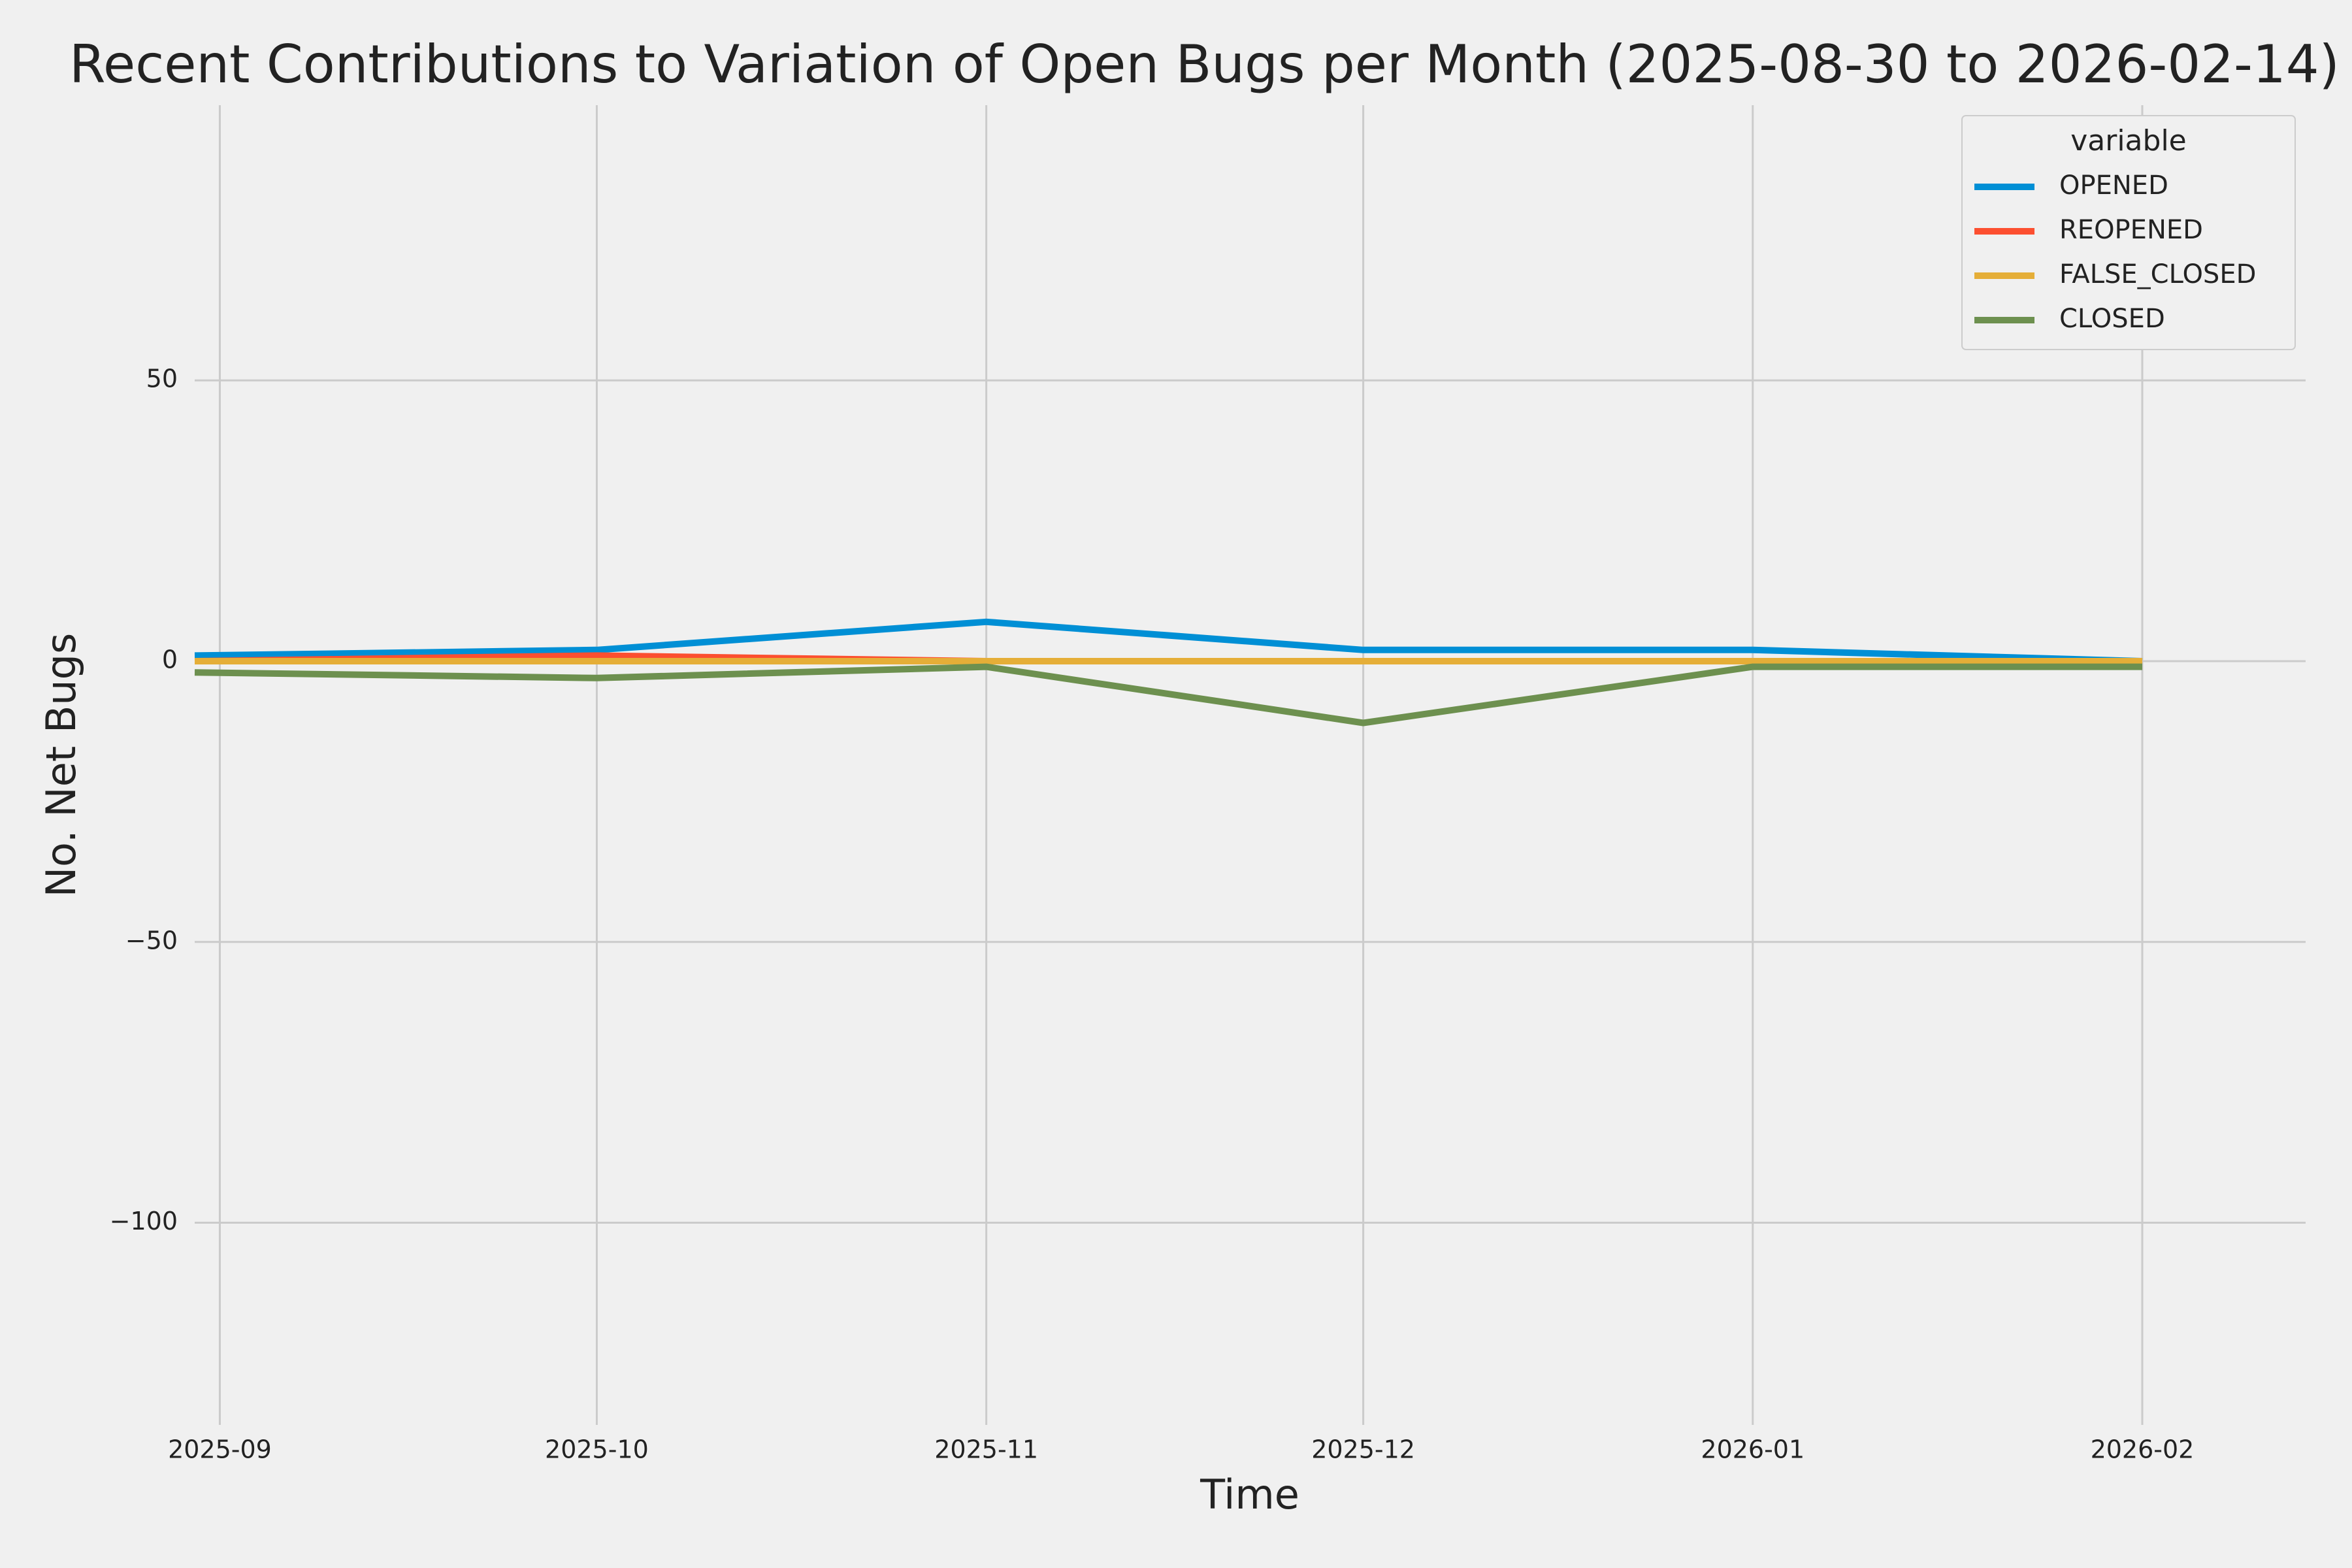 This screenshot has height=1568, width=2352. What do you see at coordinates (597, 1449) in the screenshot?
I see `x-tick-label: 2025-10` at bounding box center [597, 1449].